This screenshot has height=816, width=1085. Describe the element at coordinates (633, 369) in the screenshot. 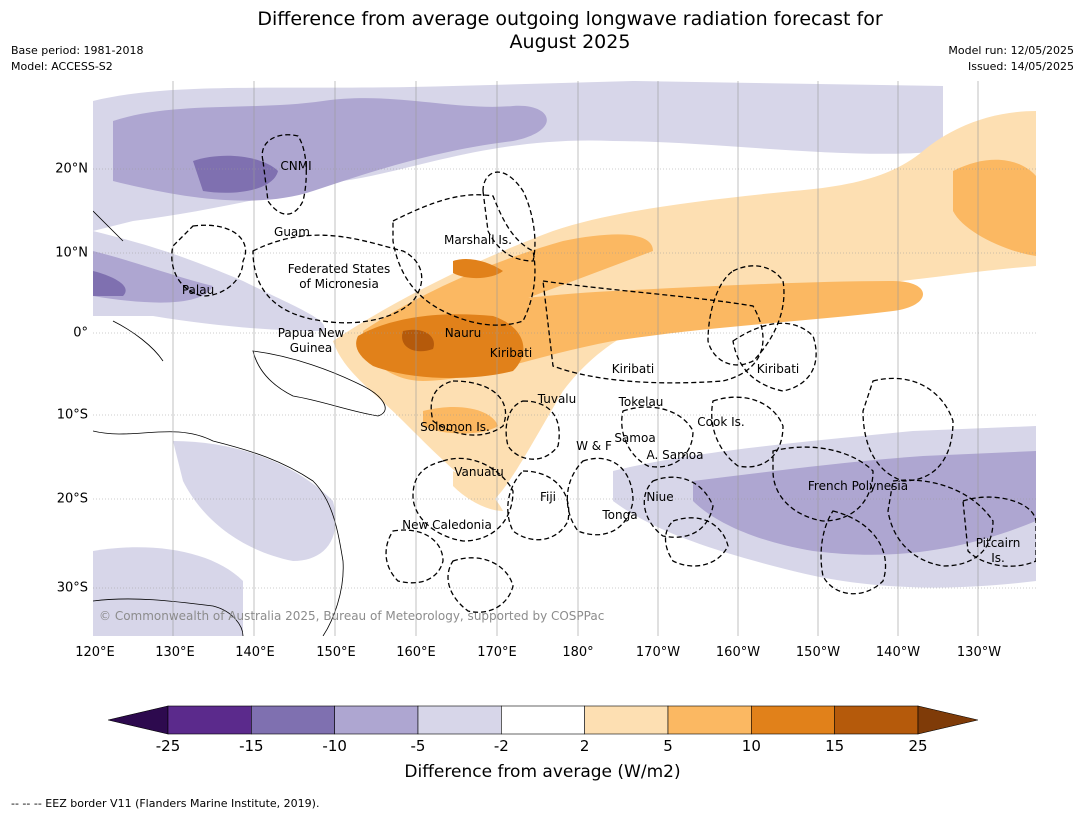

I see `label-kiribati-central: Kiribati` at that location.